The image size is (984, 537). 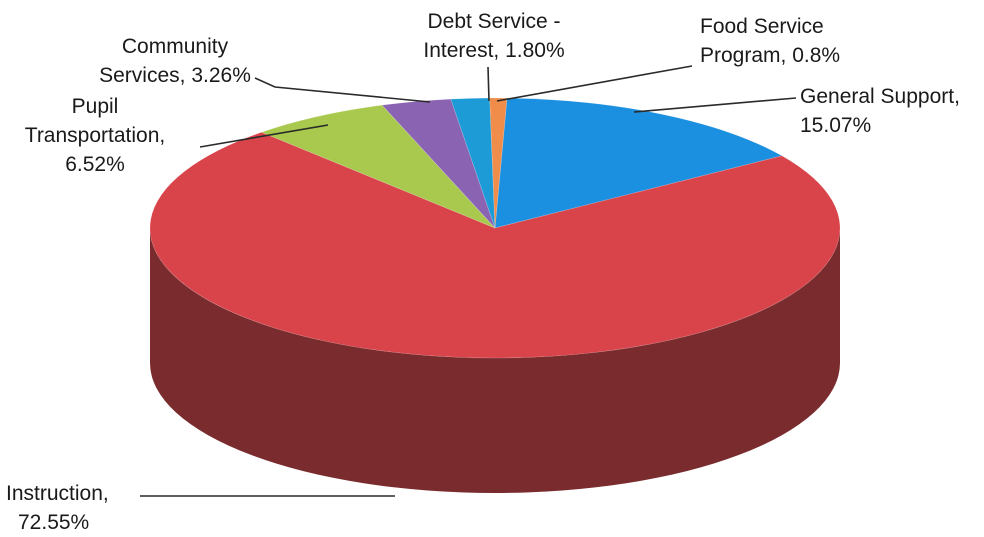 What do you see at coordinates (638, 163) in the screenshot?
I see `slice-general-support` at bounding box center [638, 163].